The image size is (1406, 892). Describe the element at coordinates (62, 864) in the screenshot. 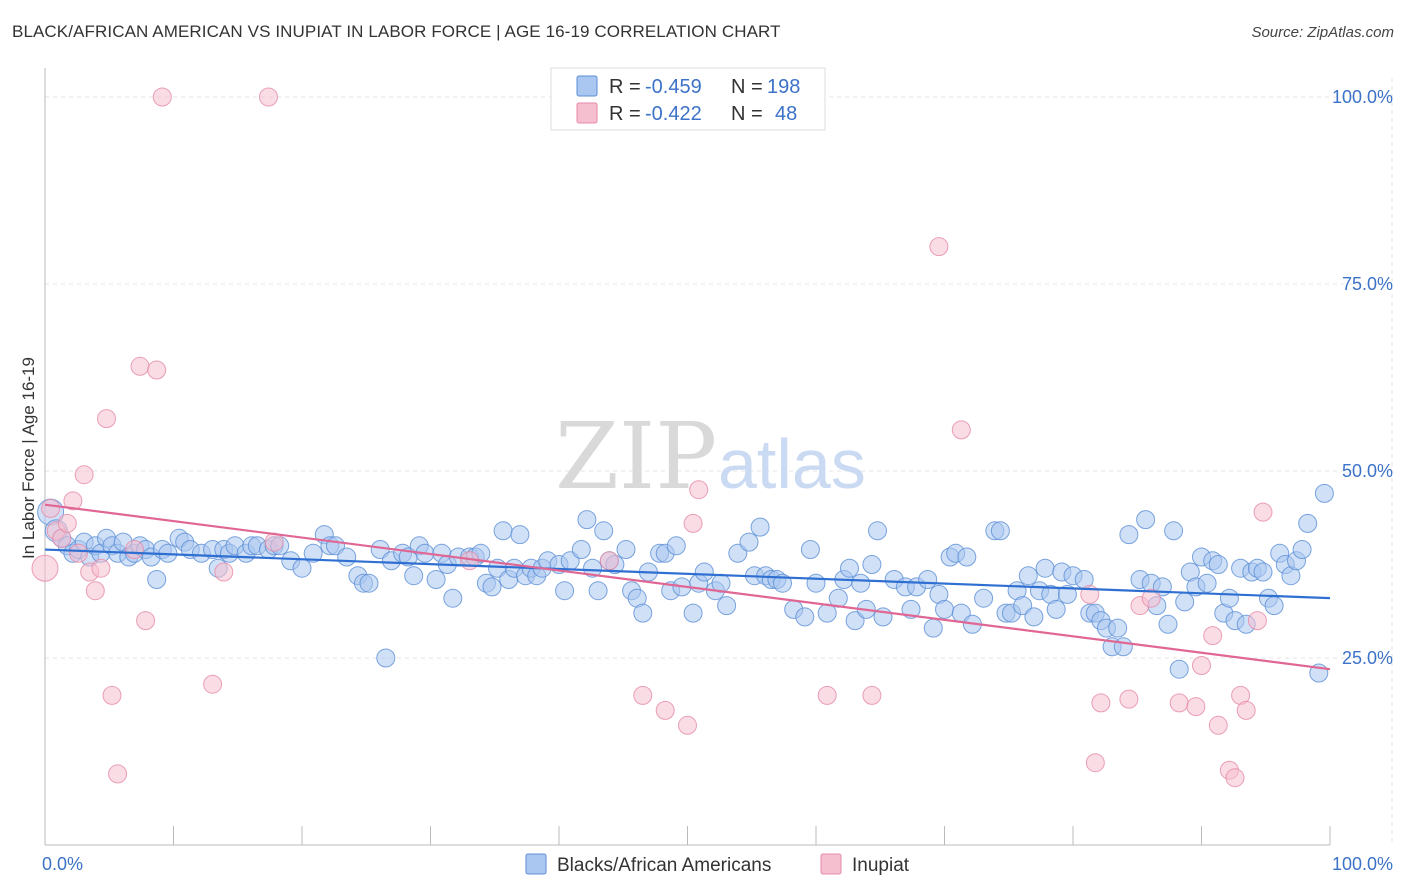

I see `x-tick-label-left: 0.0%` at that location.